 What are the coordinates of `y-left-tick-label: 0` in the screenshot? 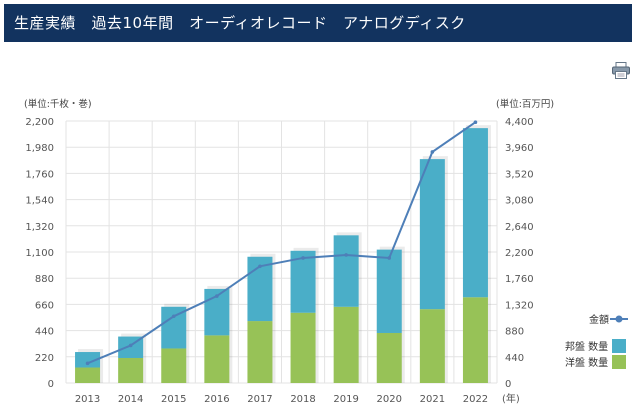 It's located at (51, 384).